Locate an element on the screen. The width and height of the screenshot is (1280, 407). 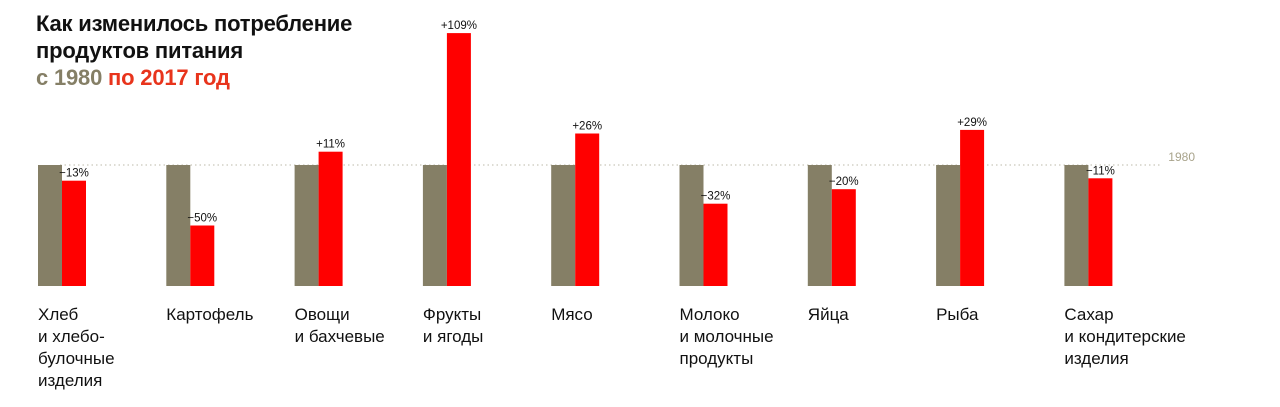
title-year-start: 1980 is located at coordinates (78, 77).